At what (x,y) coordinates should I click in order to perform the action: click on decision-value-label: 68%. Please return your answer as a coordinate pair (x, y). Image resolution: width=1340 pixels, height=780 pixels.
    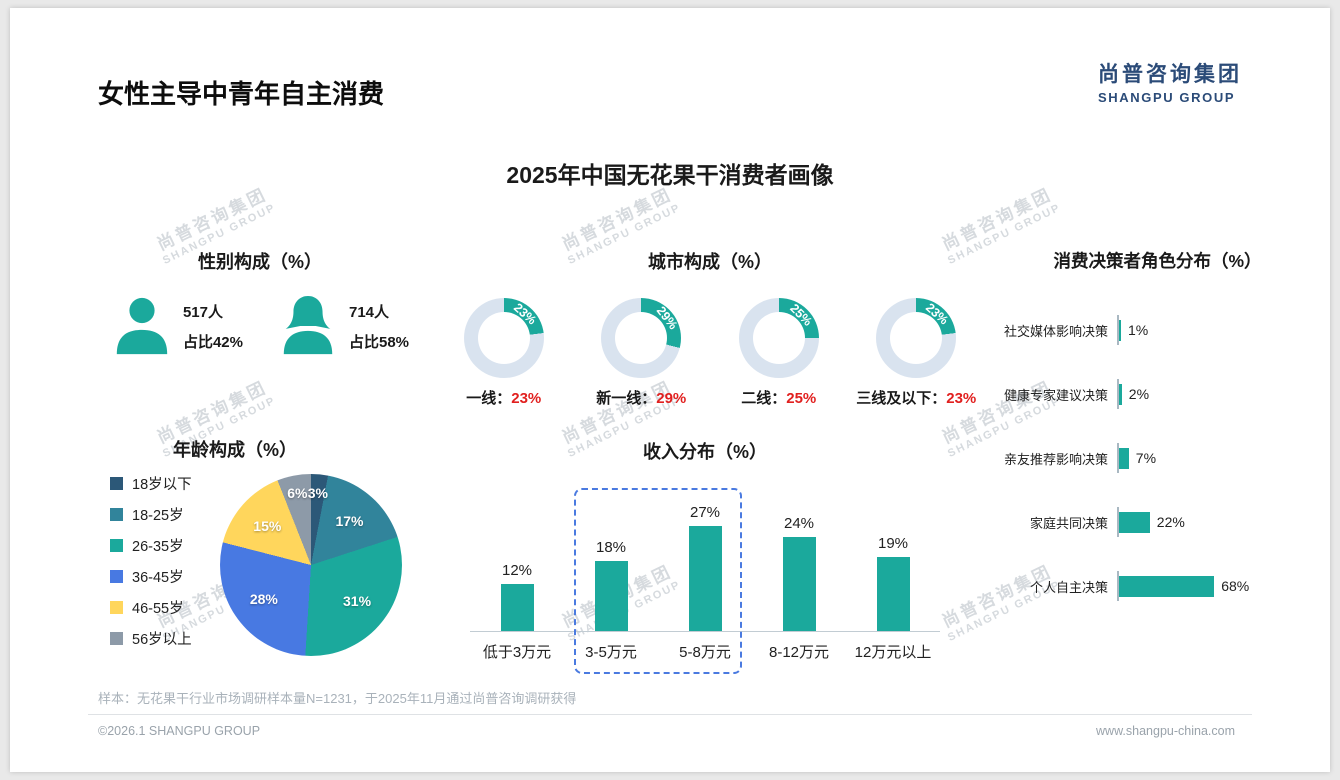
    Looking at the image, I should click on (1235, 586).